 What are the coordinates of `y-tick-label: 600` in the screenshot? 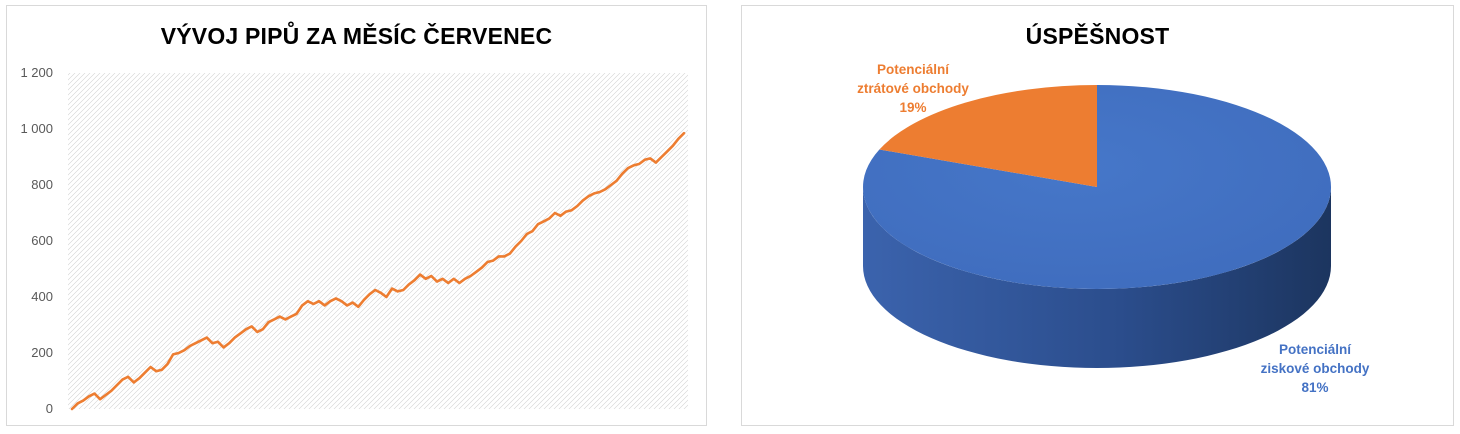 It's located at (42, 240).